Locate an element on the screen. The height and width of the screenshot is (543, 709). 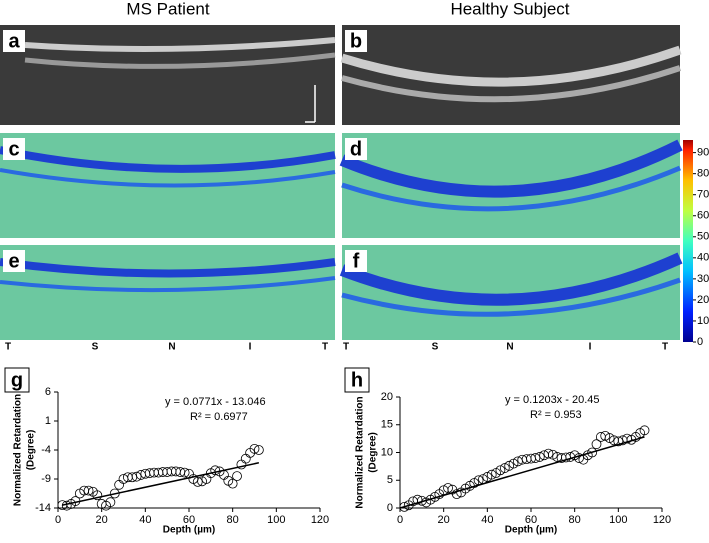
y-tick-label: 0 is located at coordinates (390, 508).